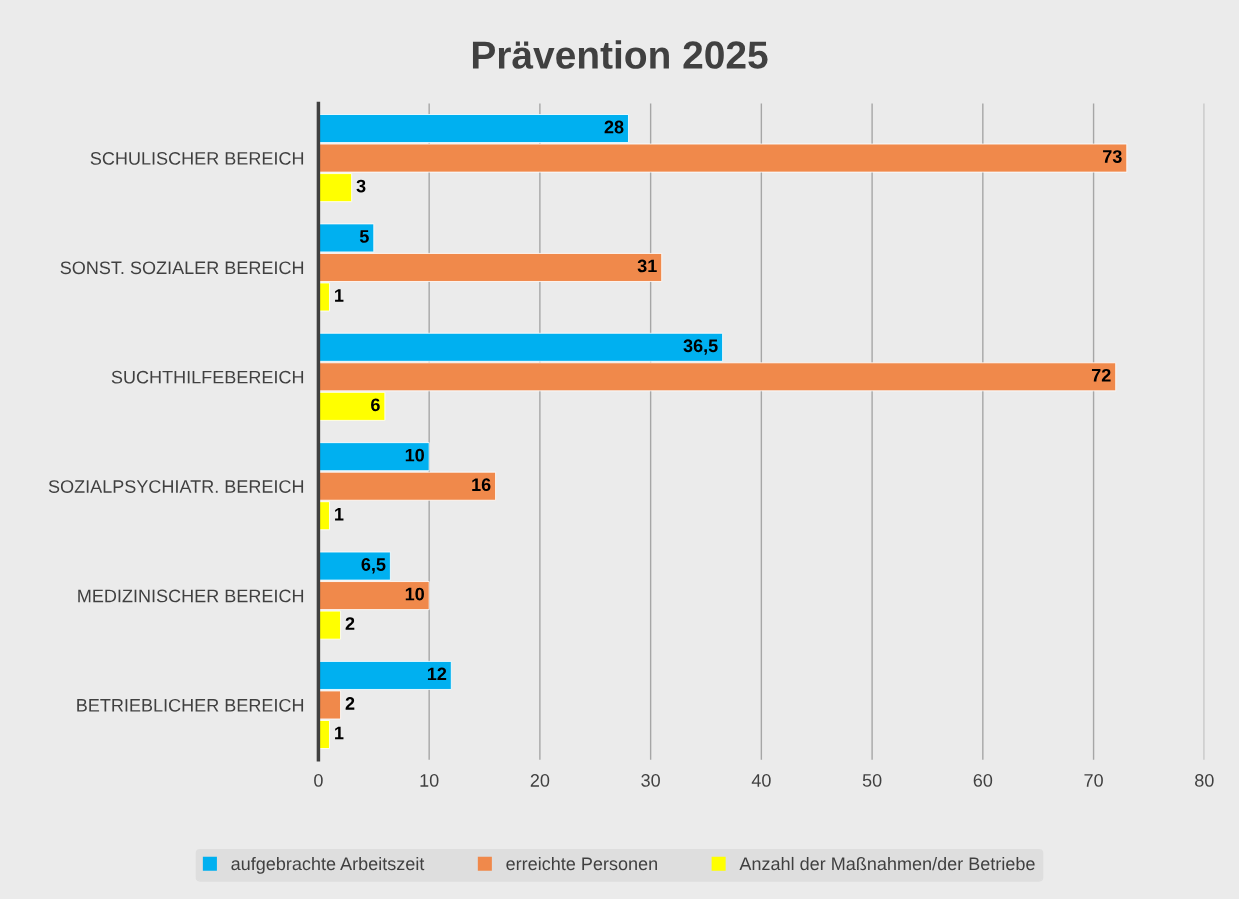  What do you see at coordinates (1093, 780) in the screenshot?
I see `x-tick-label: 70` at bounding box center [1093, 780].